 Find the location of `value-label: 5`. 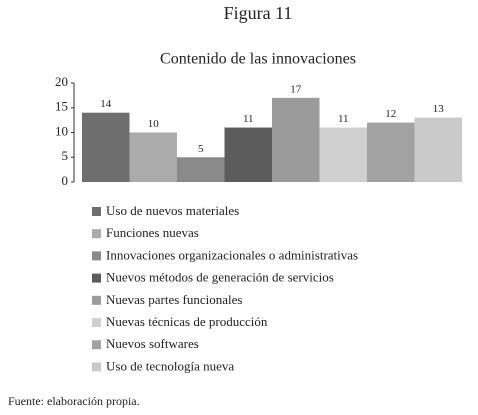

value-label: 5 is located at coordinates (201, 149).